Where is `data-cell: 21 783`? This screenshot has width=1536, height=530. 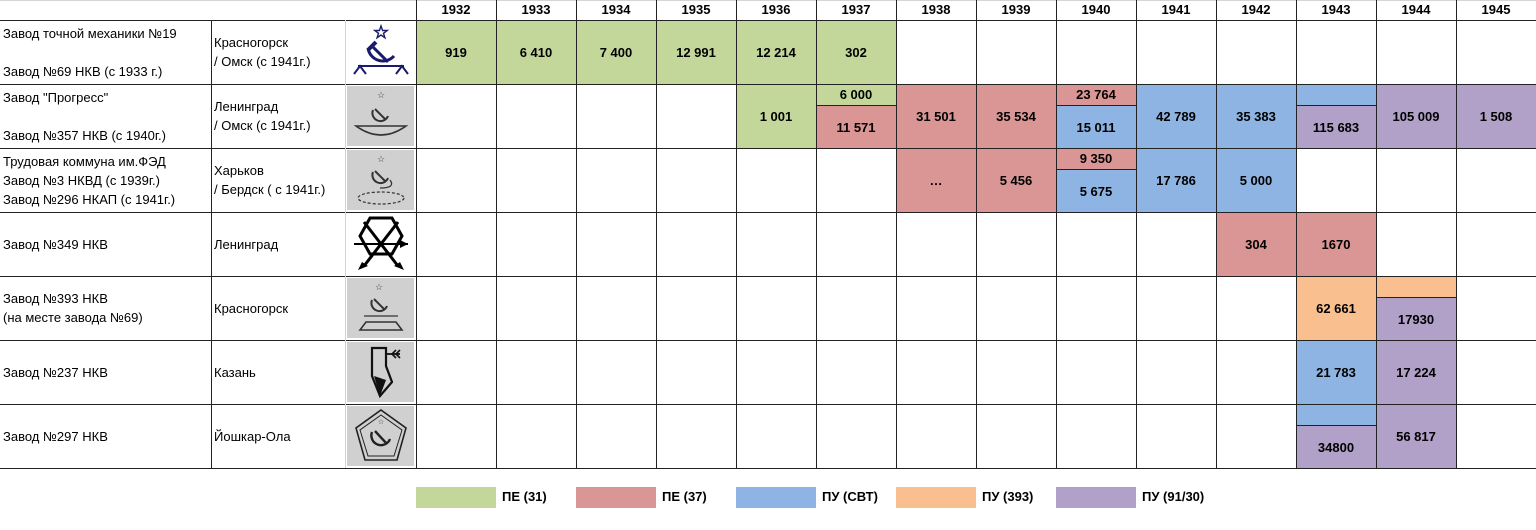 data-cell: 21 783 is located at coordinates (1336, 372).